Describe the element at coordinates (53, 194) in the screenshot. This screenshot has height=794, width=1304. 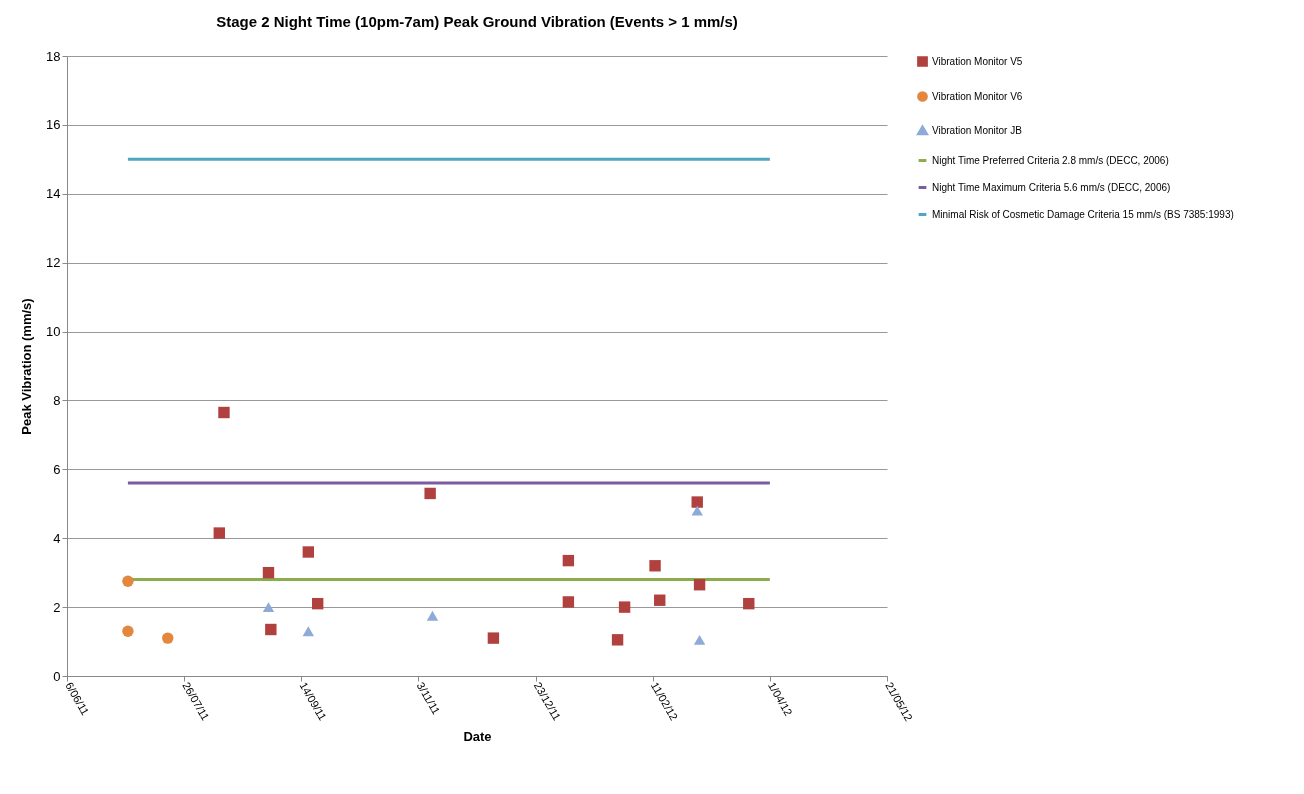
I see `y-tick-label: 14` at that location.